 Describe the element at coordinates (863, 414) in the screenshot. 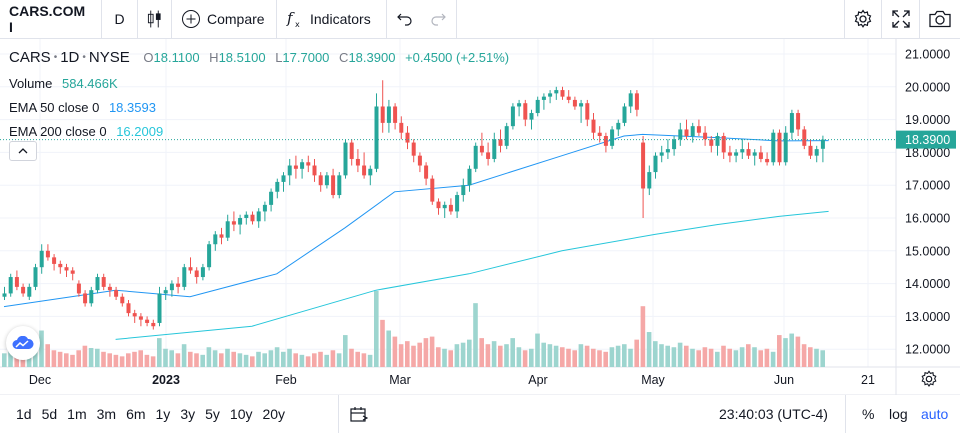

I see `percent-scale-button: %` at that location.